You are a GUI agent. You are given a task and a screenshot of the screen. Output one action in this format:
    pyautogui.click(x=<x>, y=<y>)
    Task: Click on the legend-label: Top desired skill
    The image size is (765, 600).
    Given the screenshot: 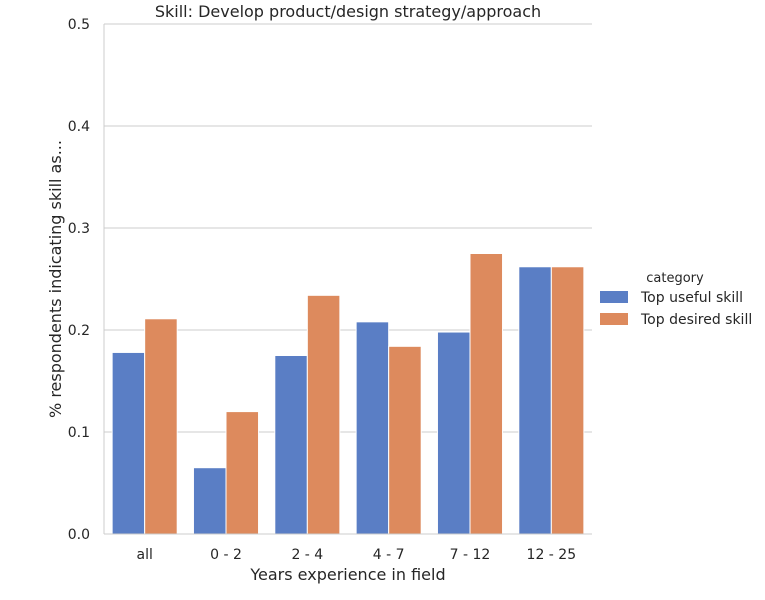 What is the action you would take?
    pyautogui.click(x=696, y=320)
    